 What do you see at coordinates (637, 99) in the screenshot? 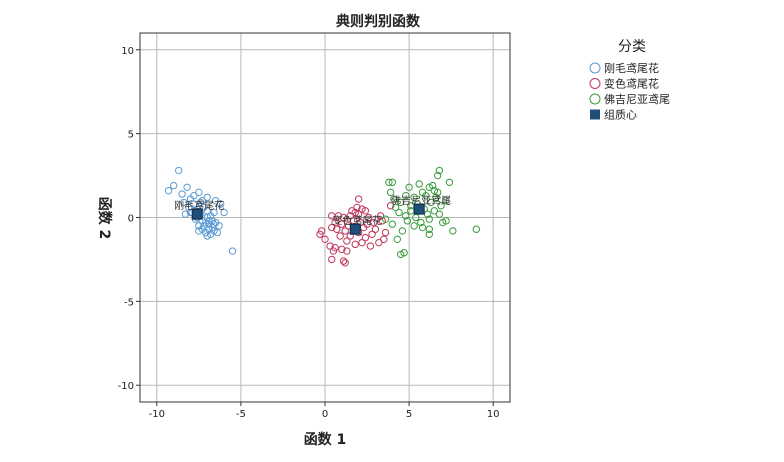
I see `legend-entry: 佛吉尼亚鸢尾` at bounding box center [637, 99].